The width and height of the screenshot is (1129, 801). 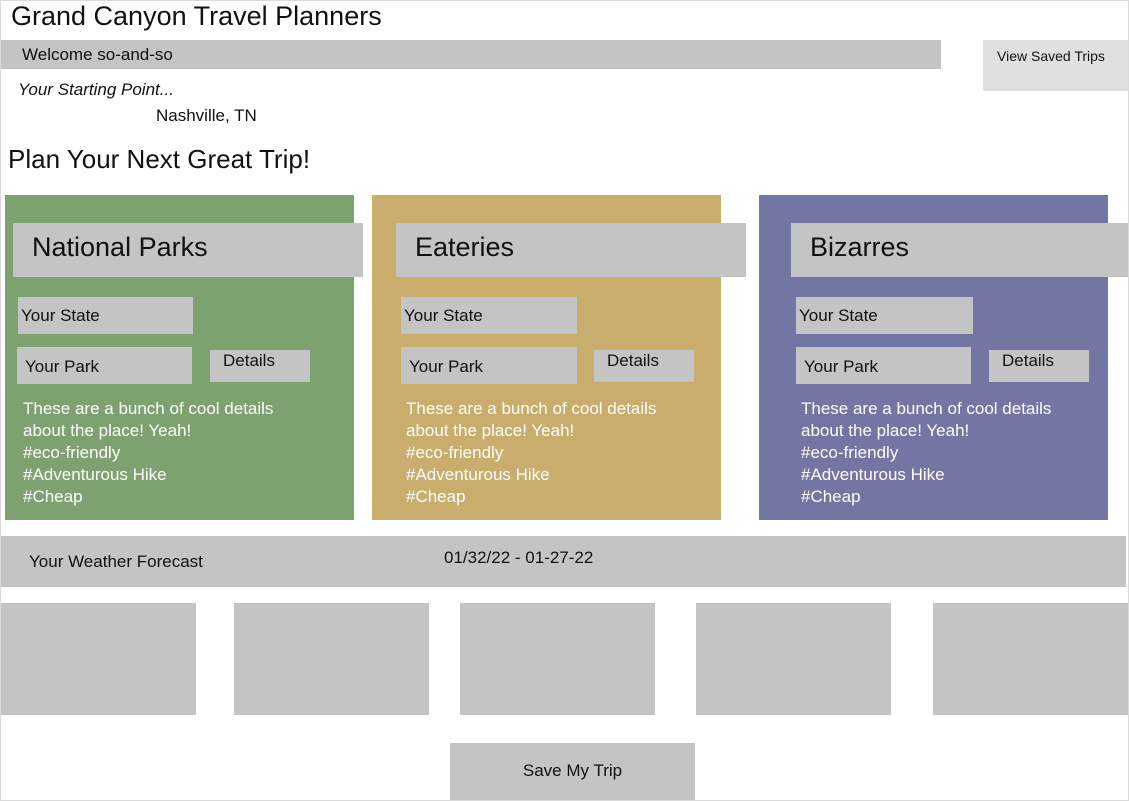 What do you see at coordinates (1051, 56) in the screenshot?
I see `view-saved-trips-label: View Saved Trips` at bounding box center [1051, 56].